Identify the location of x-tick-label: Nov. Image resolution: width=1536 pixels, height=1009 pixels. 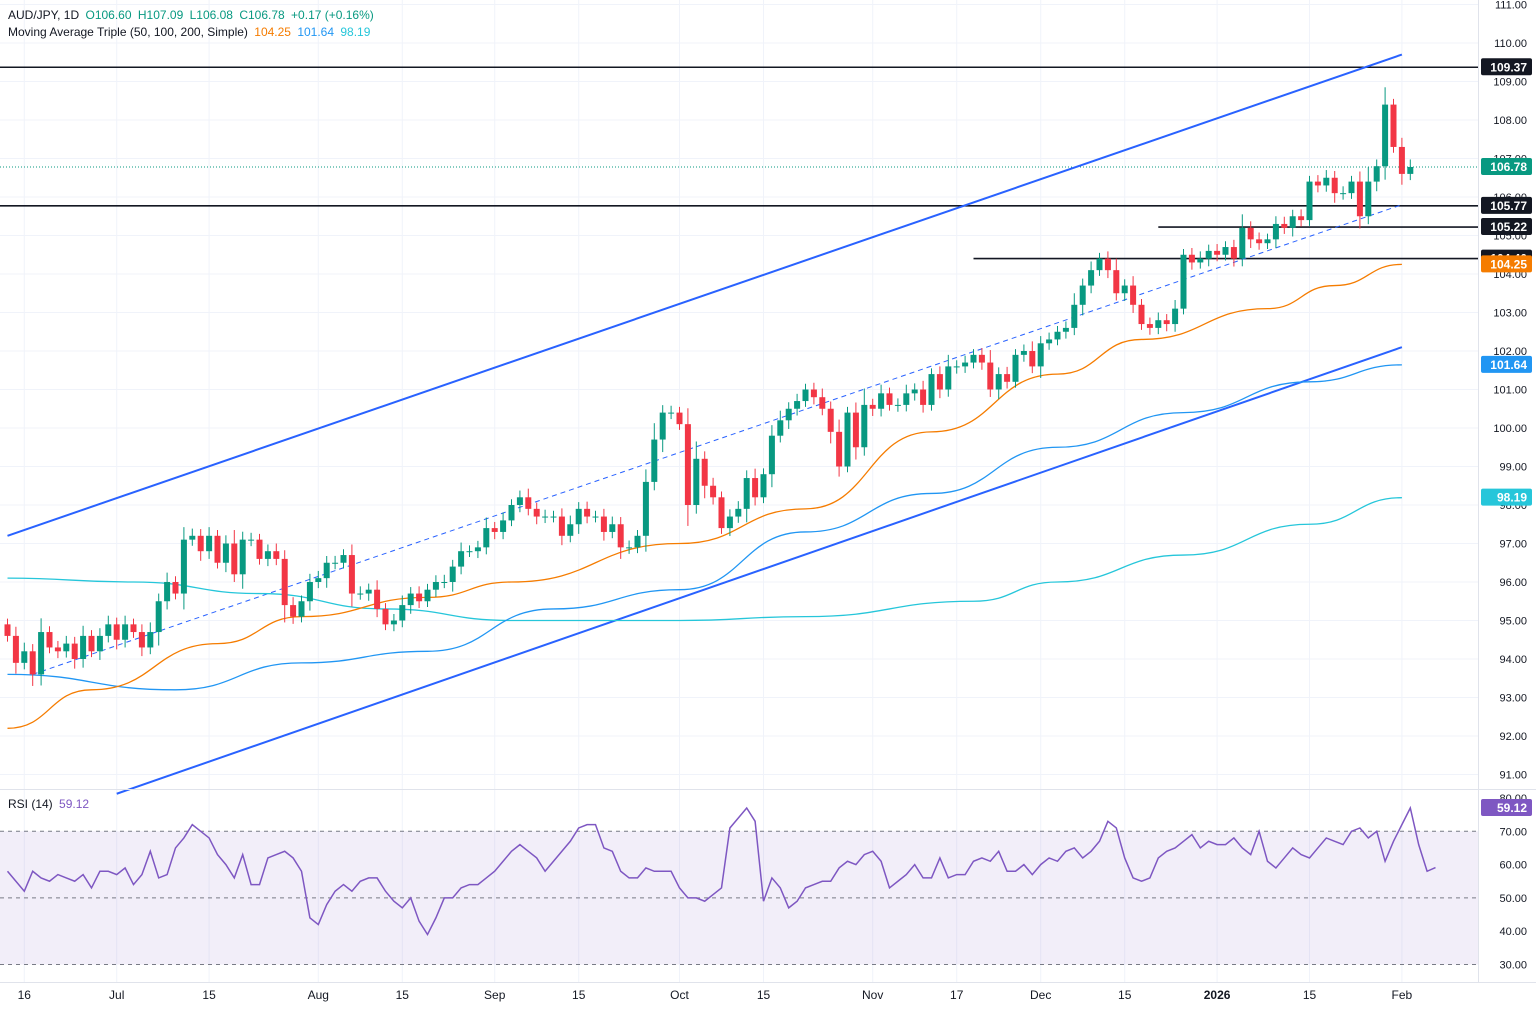
(872, 995).